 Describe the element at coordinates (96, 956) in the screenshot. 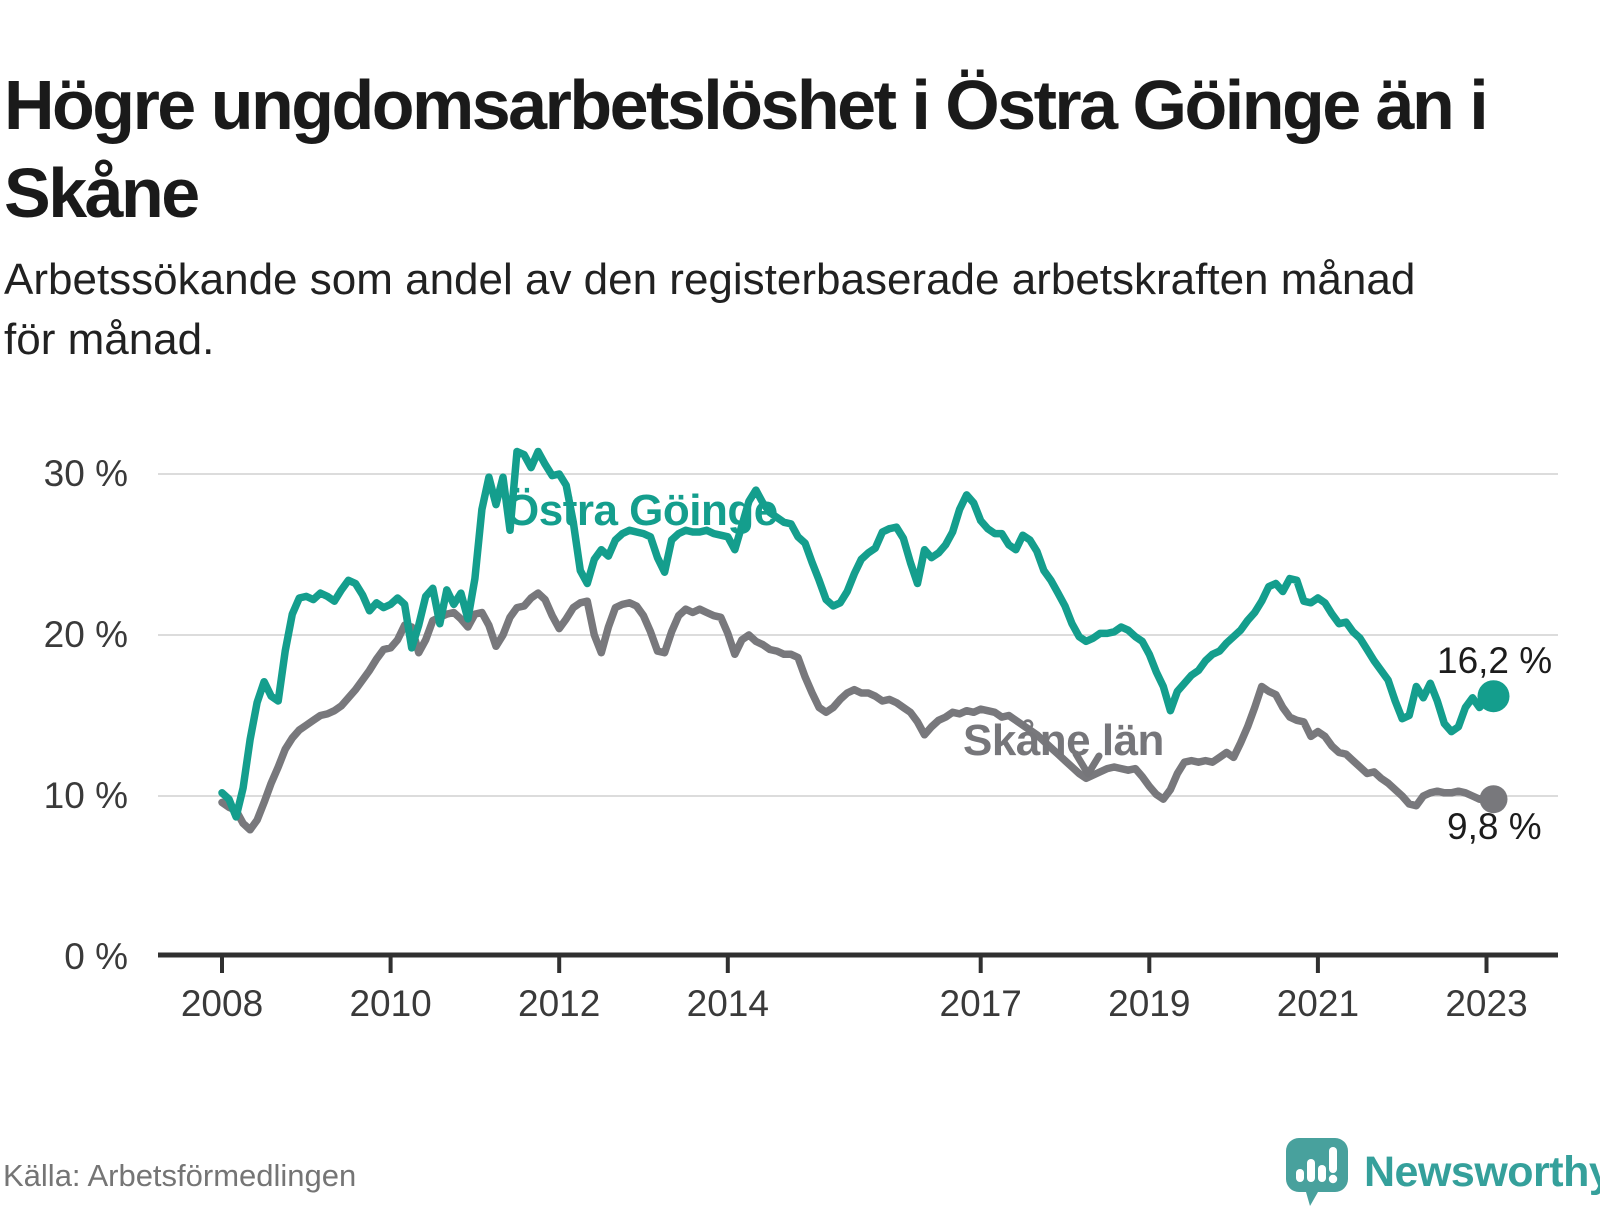

I see `y-tick-label: 0 %` at that location.